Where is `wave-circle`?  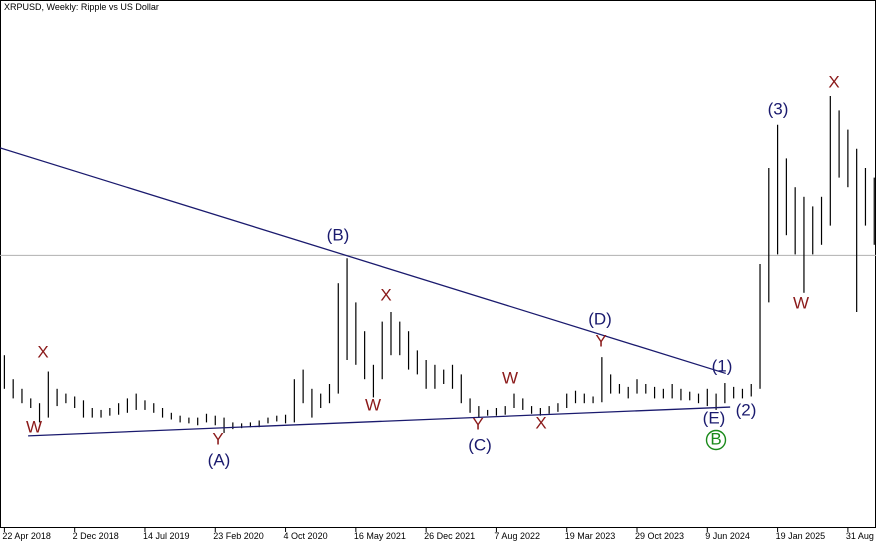
wave-circle is located at coordinates (716, 440).